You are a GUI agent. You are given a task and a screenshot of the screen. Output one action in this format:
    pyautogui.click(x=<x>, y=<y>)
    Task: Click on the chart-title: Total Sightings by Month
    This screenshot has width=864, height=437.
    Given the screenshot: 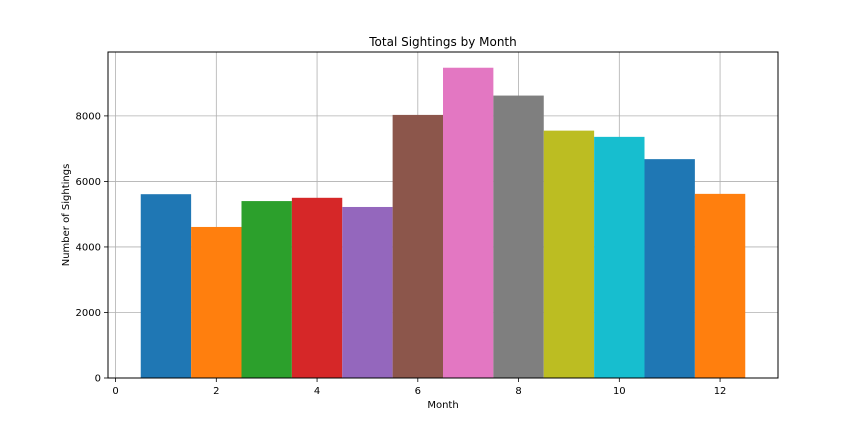 What is the action you would take?
    pyautogui.click(x=442, y=42)
    